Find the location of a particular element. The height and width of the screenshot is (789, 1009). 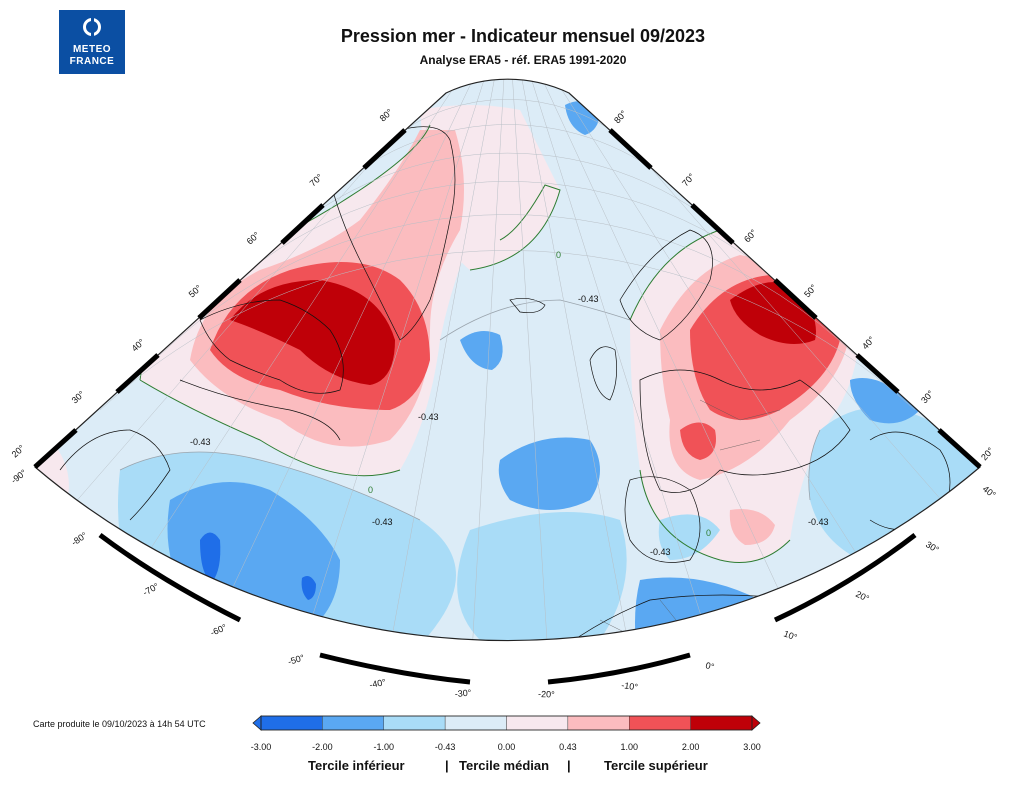

colorbar-tick-label: 0.43 is located at coordinates (568, 747).